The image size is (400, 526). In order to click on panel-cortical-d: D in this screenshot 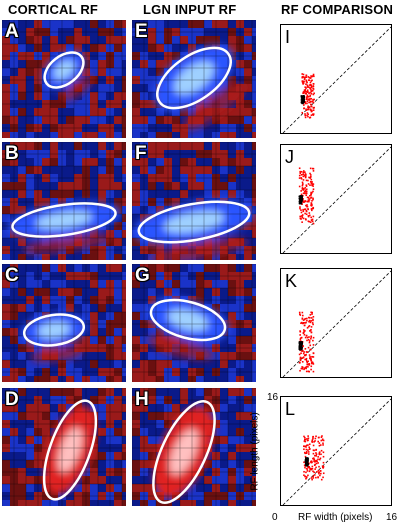, I will do `click(64, 447)`.